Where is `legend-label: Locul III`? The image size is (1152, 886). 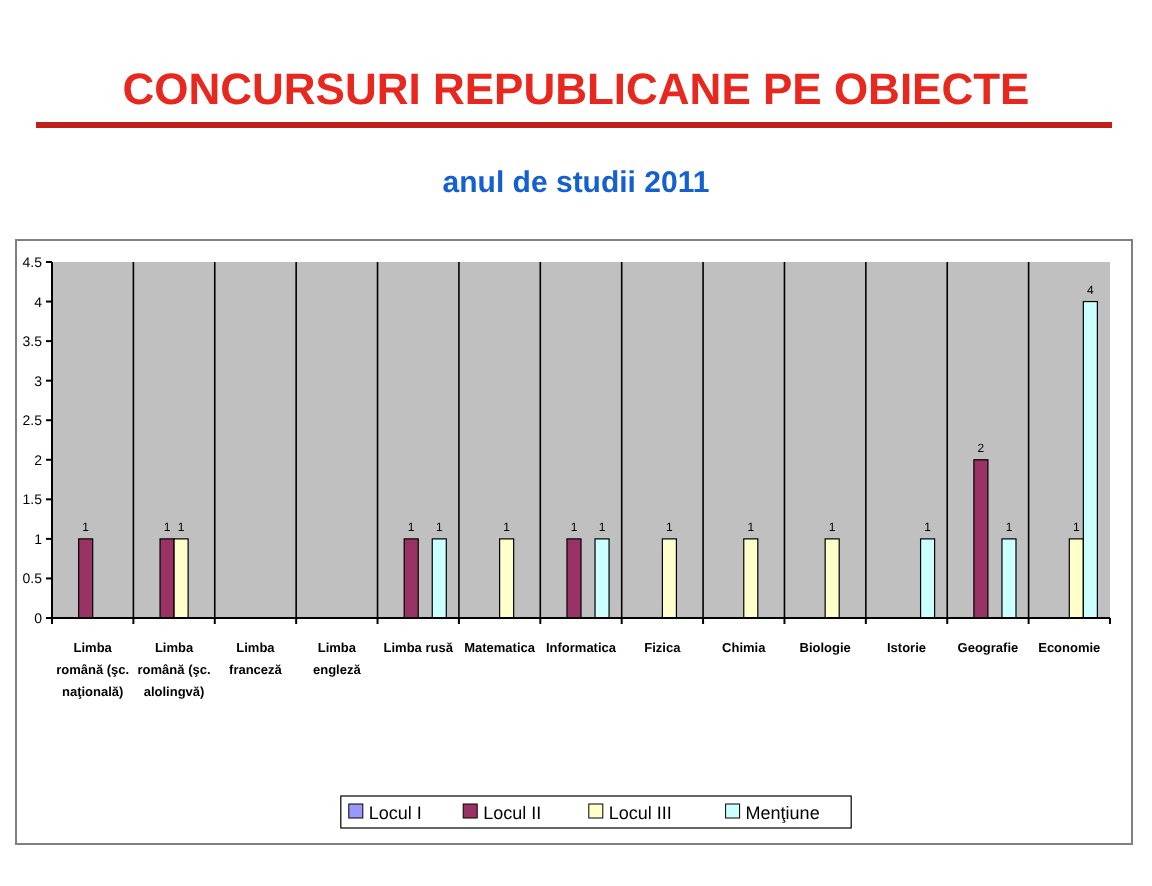
legend-label: Locul III is located at coordinates (640, 813).